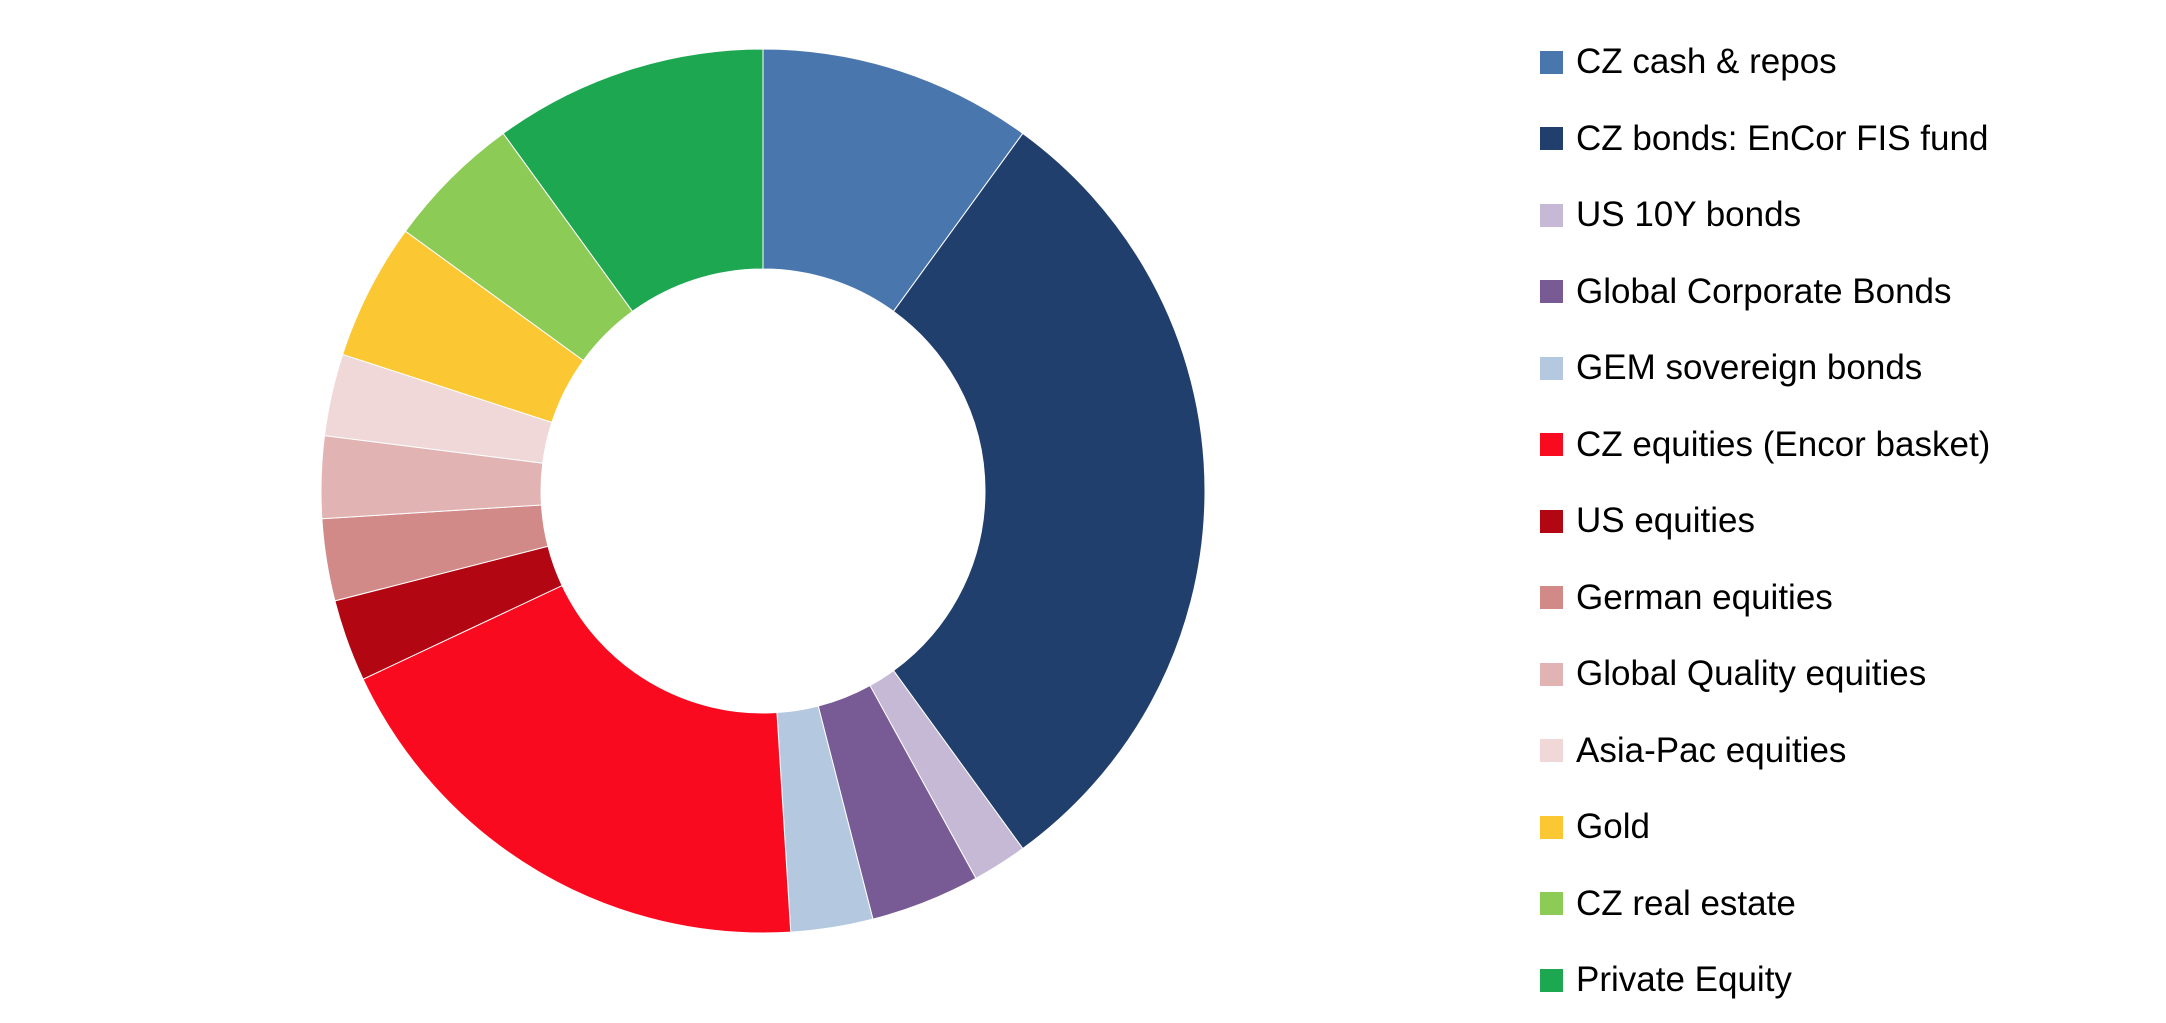 The image size is (2166, 1023). I want to click on legend-label: CZ cash & repos, so click(1706, 62).